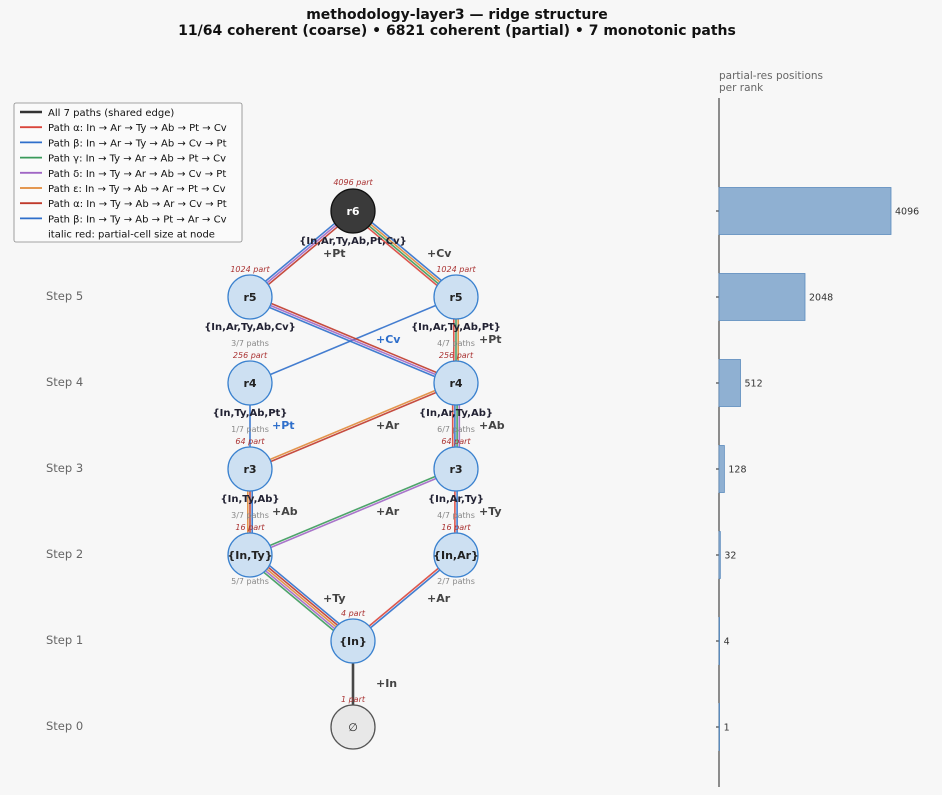 Image resolution: width=942 pixels, height=795 pixels. I want to click on node-r4-left: r4 256 part {In,Ty,Ab,Pt} 1/7 paths, so click(250, 392).